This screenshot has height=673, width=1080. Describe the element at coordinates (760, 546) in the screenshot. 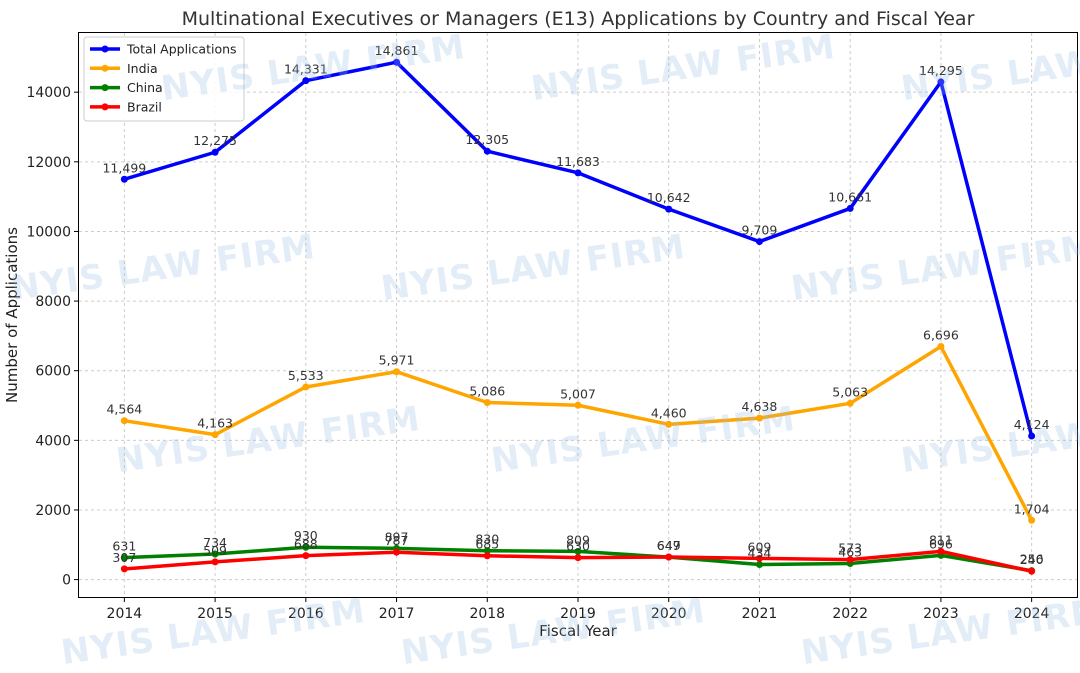

I see `data-label: 609` at that location.